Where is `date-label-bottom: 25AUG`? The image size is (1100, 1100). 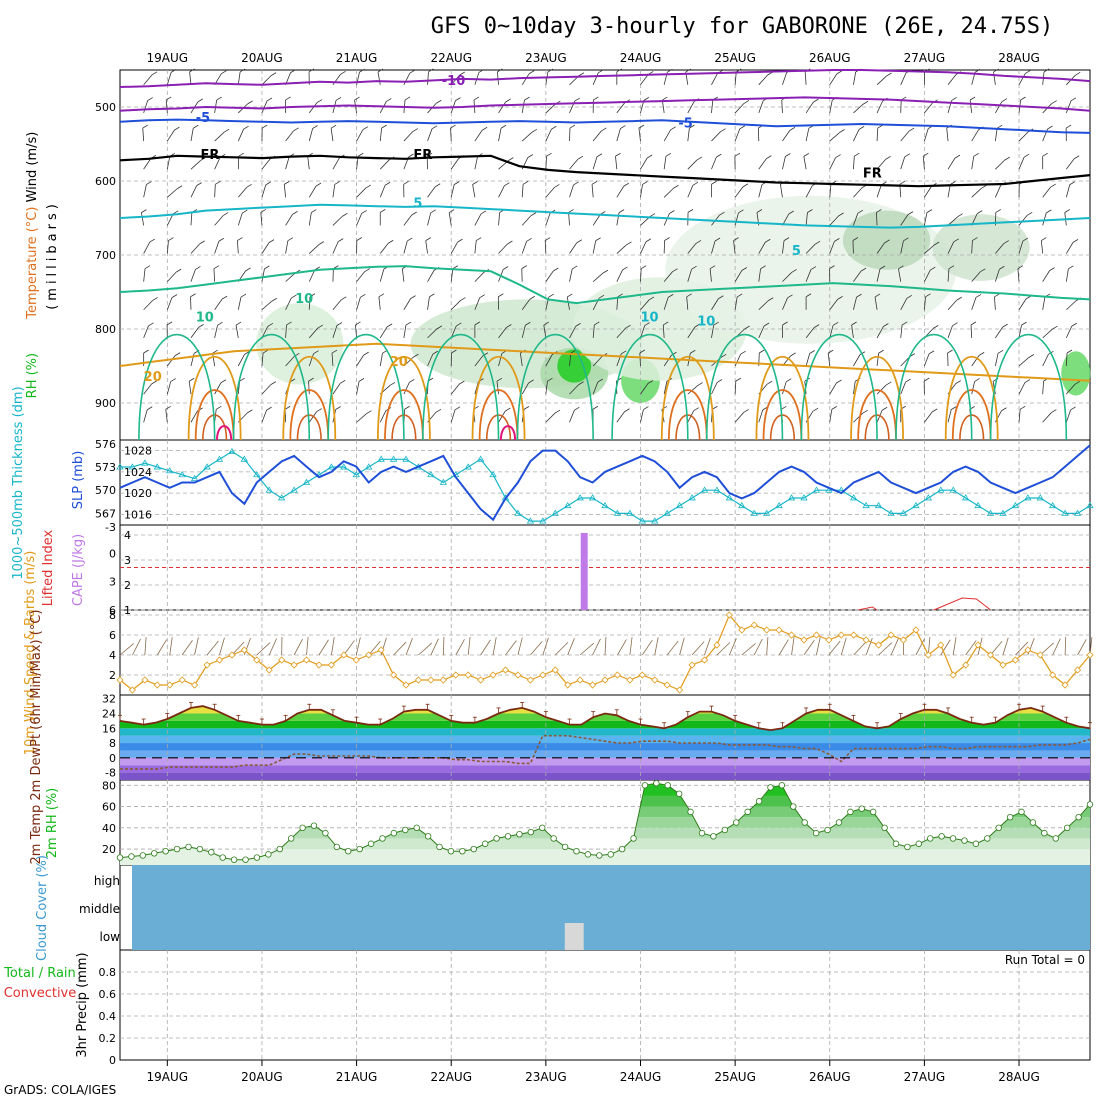 date-label-bottom: 25AUG is located at coordinates (735, 1077).